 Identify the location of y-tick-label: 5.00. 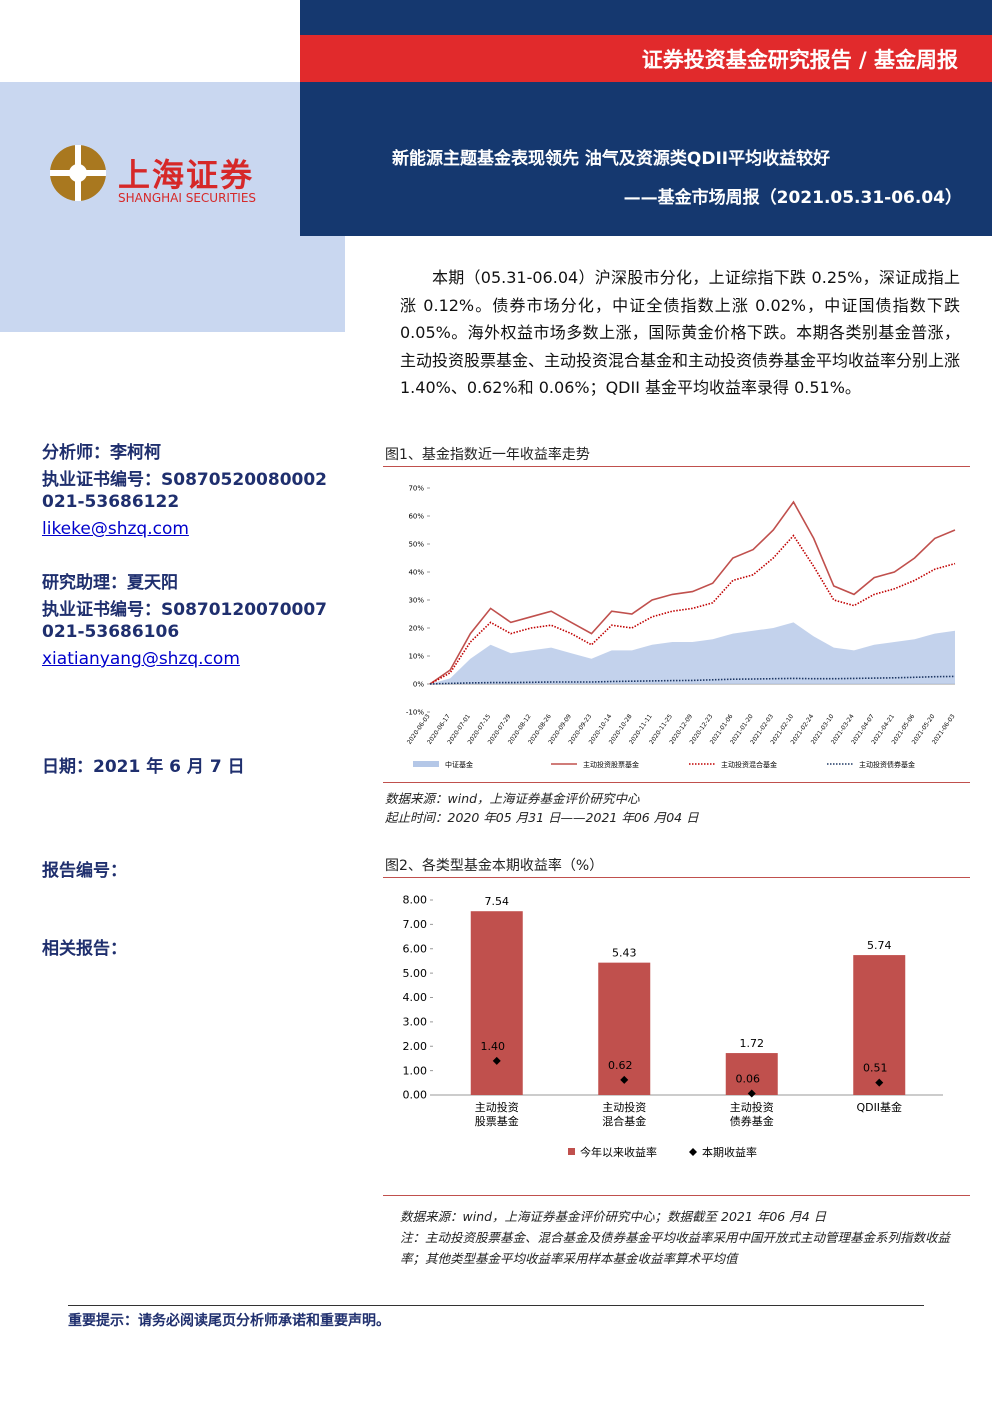
(415, 973).